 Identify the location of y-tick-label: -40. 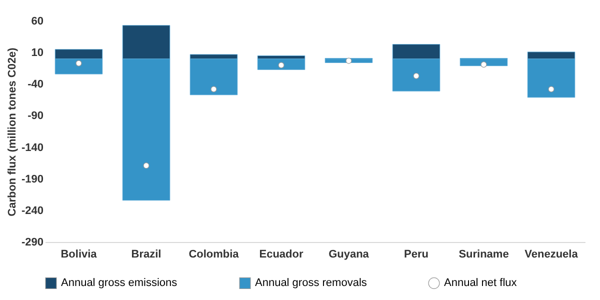
(36, 84).